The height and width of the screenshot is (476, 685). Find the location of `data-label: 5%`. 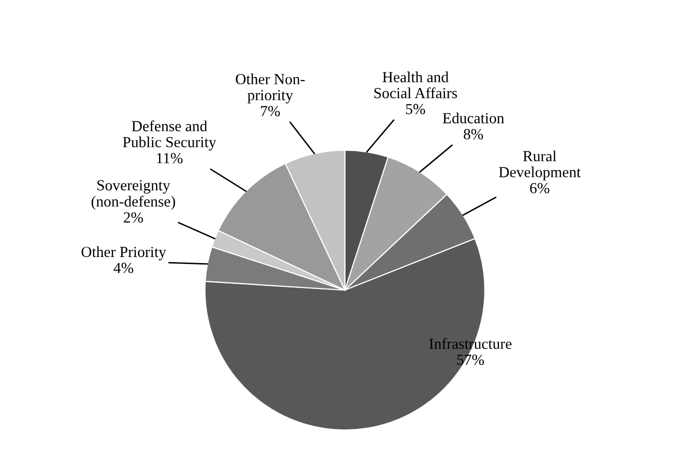

data-label: 5% is located at coordinates (416, 109).